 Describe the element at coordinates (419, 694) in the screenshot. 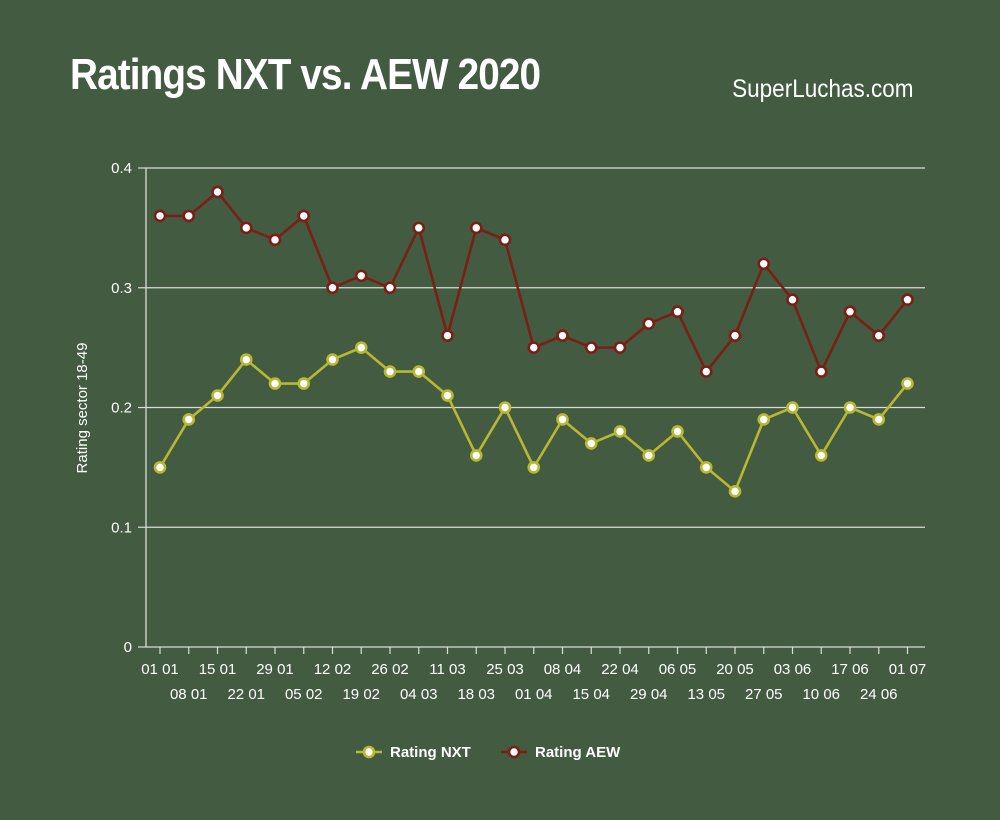

I see `x-tick-label: 04 03` at that location.